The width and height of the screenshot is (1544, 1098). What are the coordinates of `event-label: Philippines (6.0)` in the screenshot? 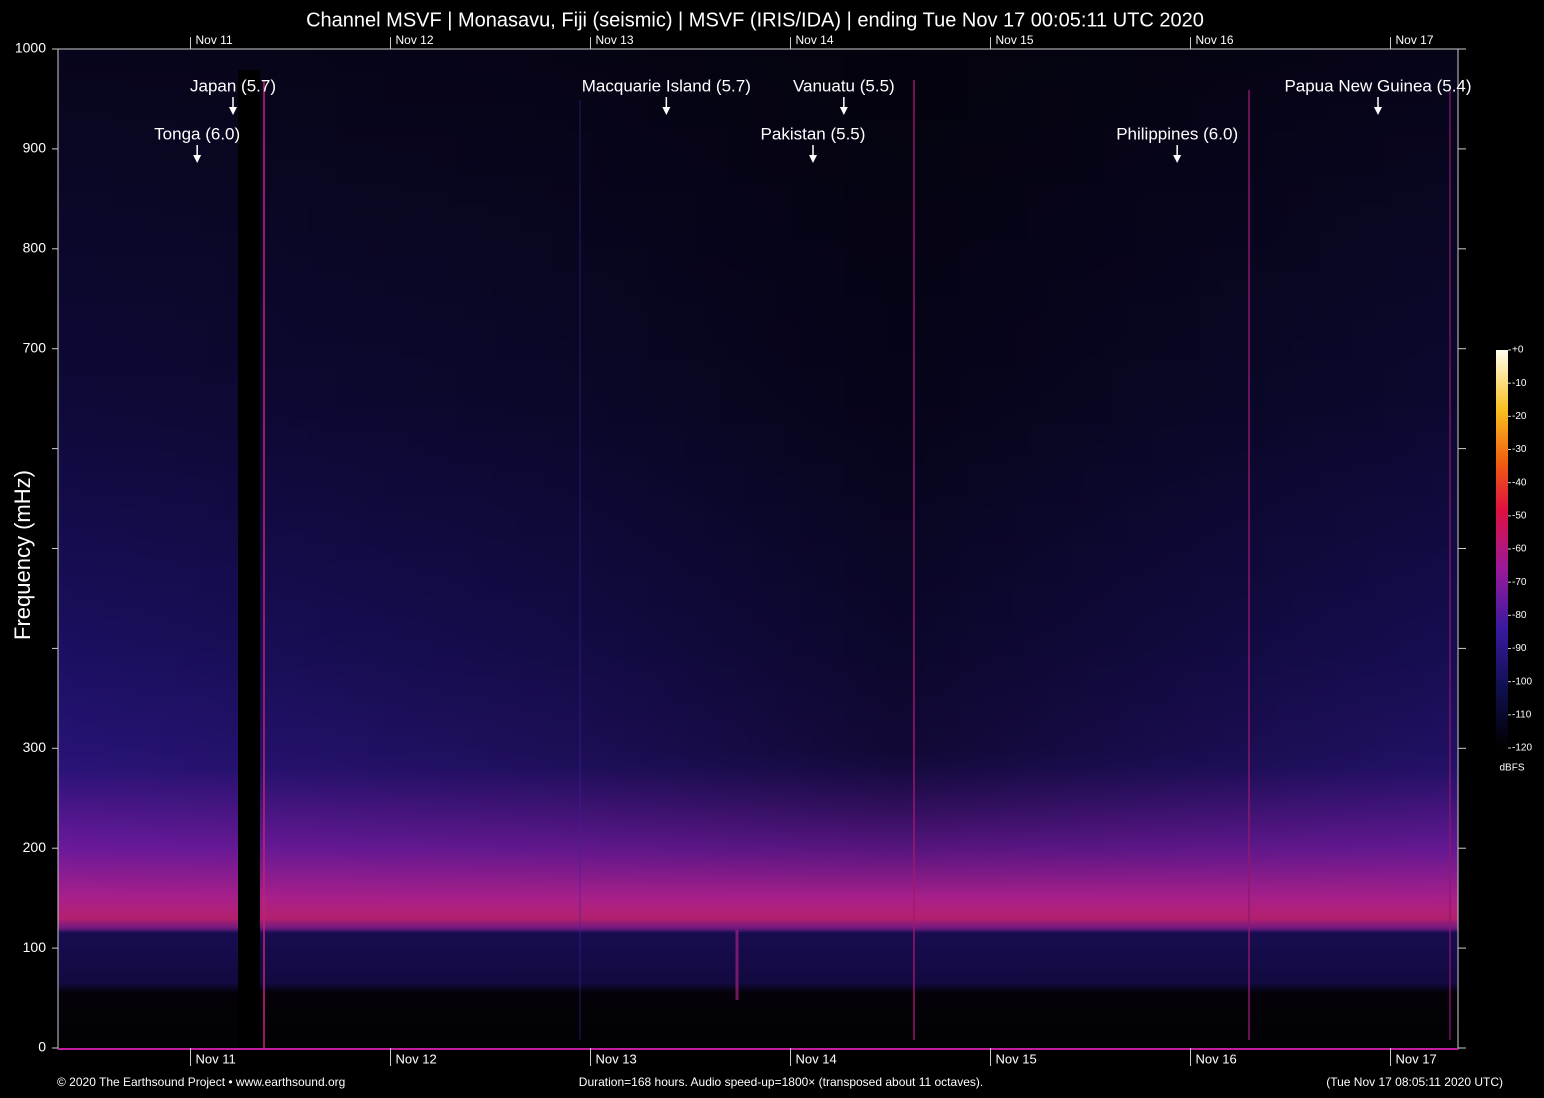 It's located at (1177, 133).